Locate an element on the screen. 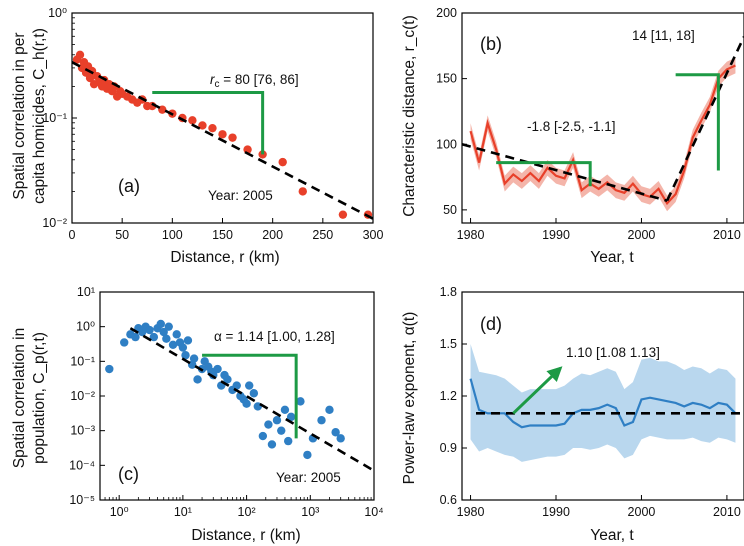 This screenshot has width=744, height=546. panel-d-series-line is located at coordinates (603, 403).